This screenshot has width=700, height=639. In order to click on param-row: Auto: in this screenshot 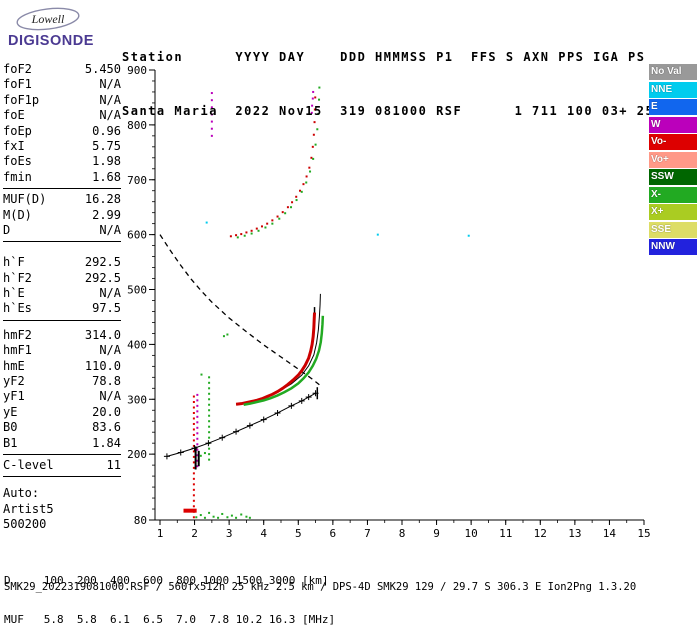, I will do `click(62, 493)`.